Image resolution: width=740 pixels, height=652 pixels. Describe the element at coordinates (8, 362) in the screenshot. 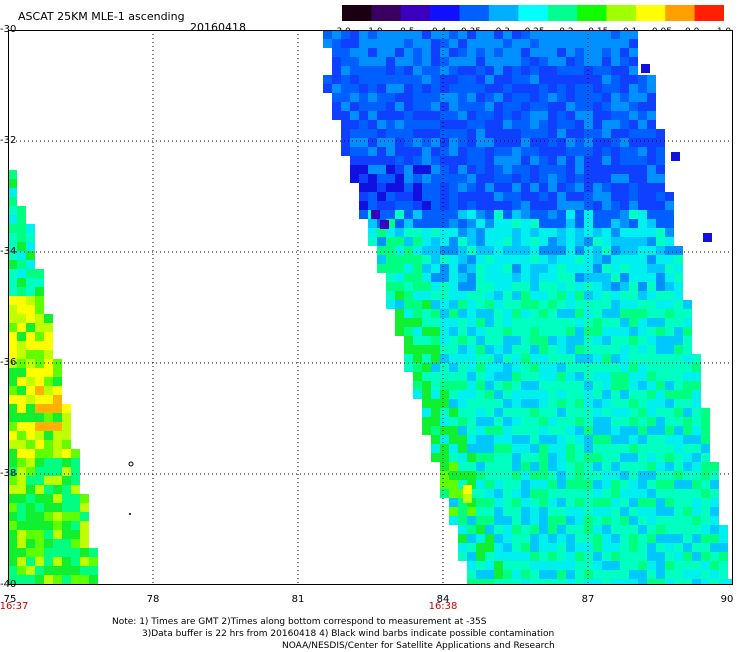

I see `latitude-label: -36` at that location.